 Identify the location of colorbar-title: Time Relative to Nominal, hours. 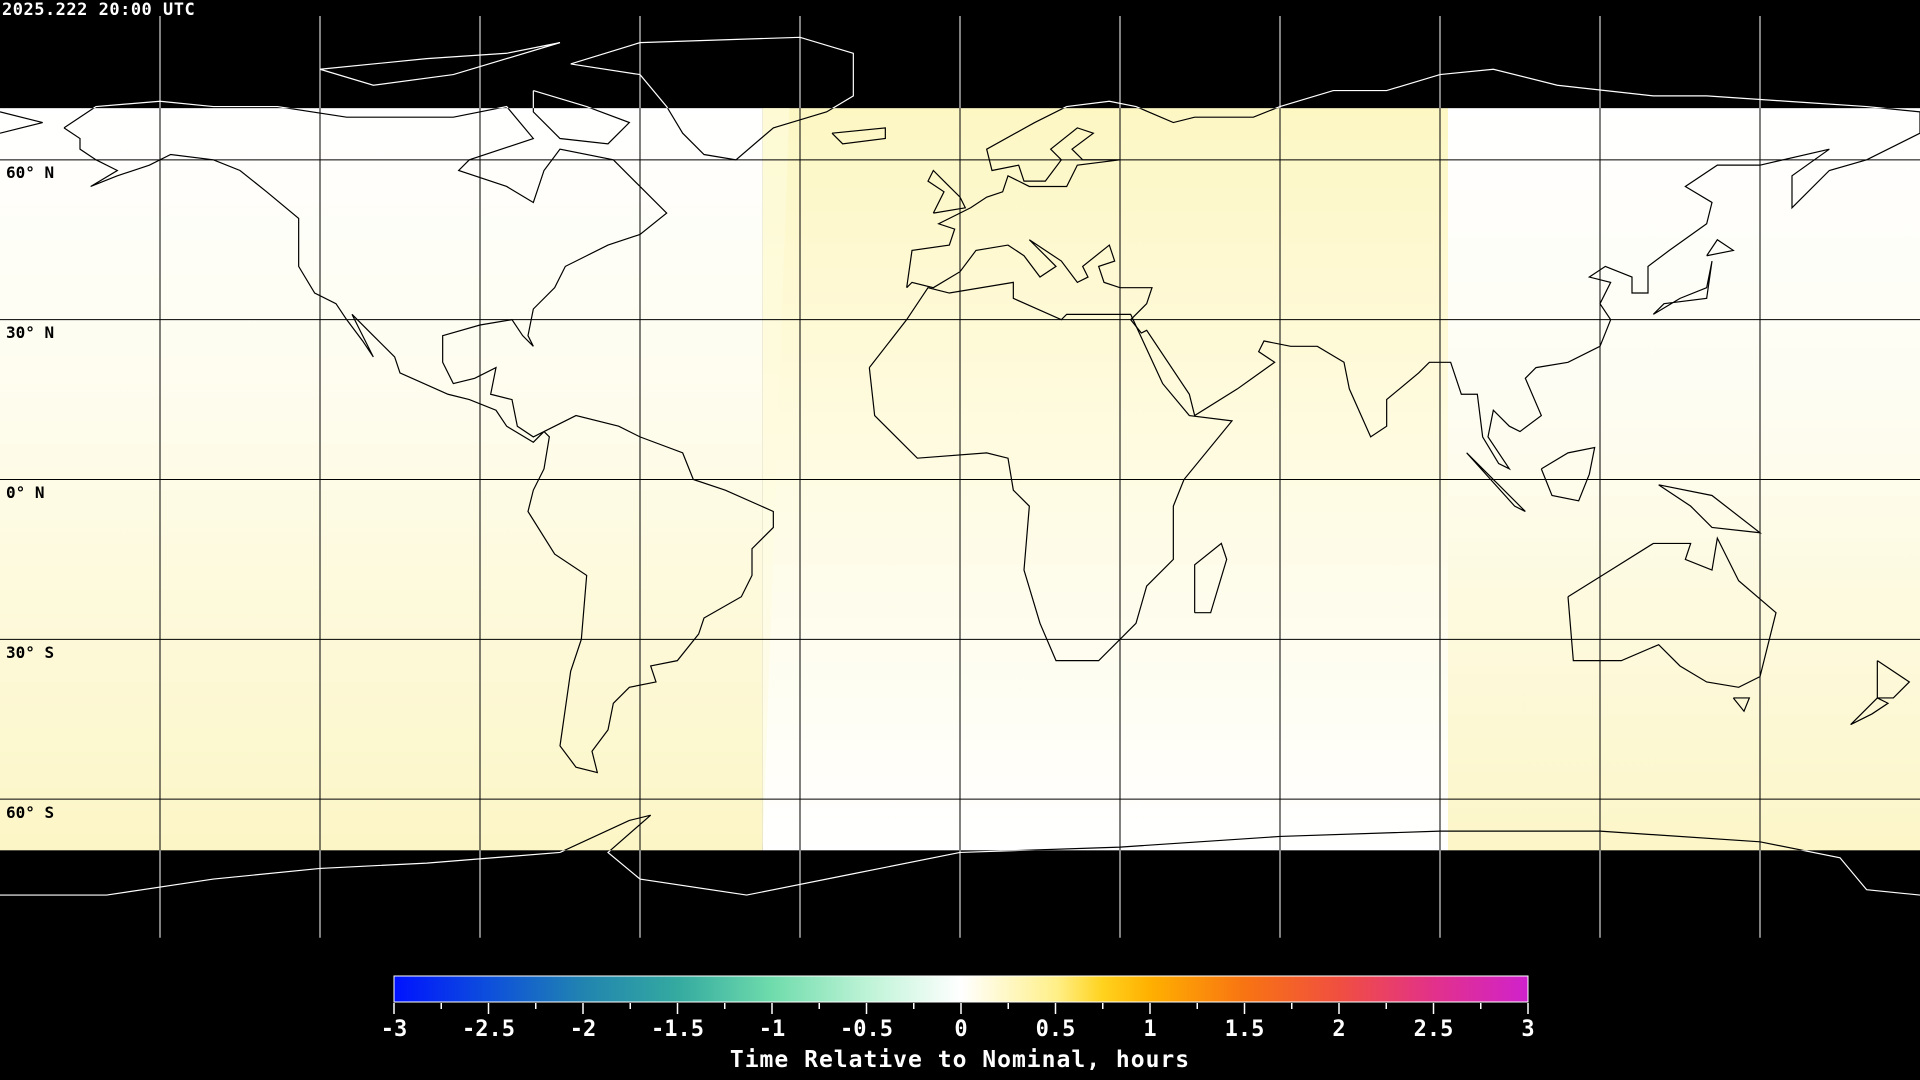
(960, 1060).